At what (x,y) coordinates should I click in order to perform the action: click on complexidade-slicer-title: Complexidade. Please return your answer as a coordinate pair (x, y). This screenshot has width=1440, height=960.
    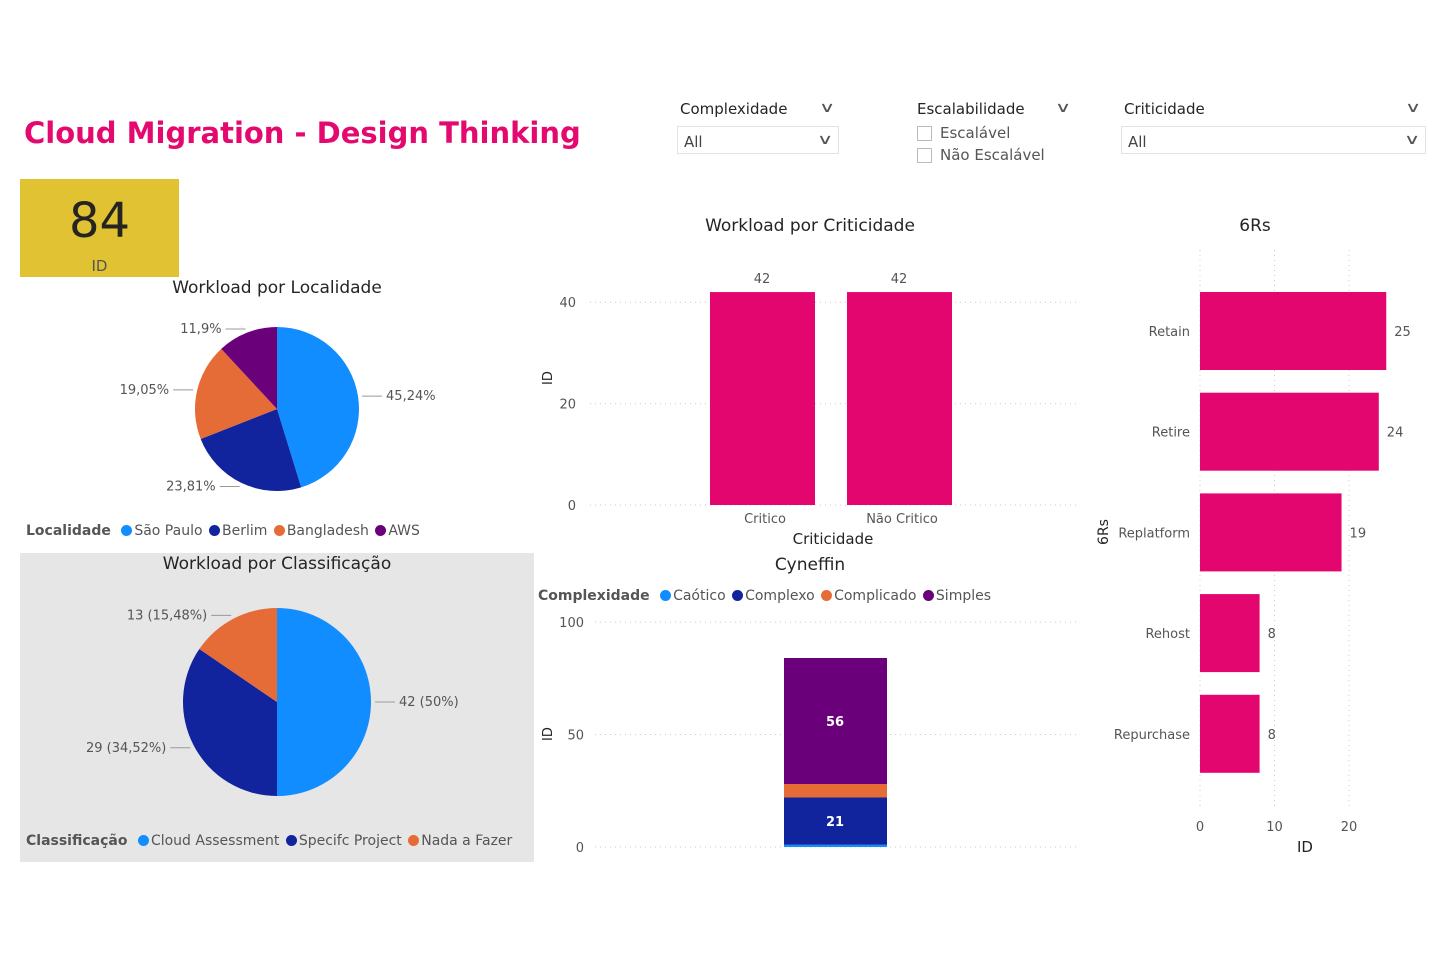
    Looking at the image, I should click on (734, 109).